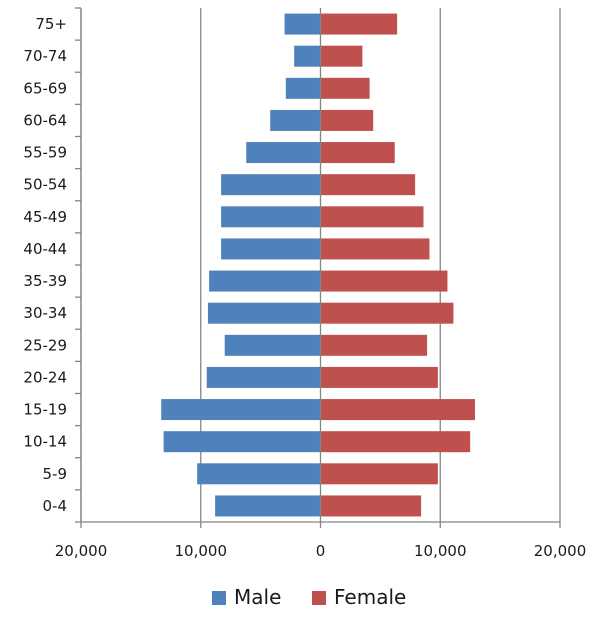 The height and width of the screenshot is (617, 595). I want to click on category-label-40-44: 40-44, so click(45, 249).